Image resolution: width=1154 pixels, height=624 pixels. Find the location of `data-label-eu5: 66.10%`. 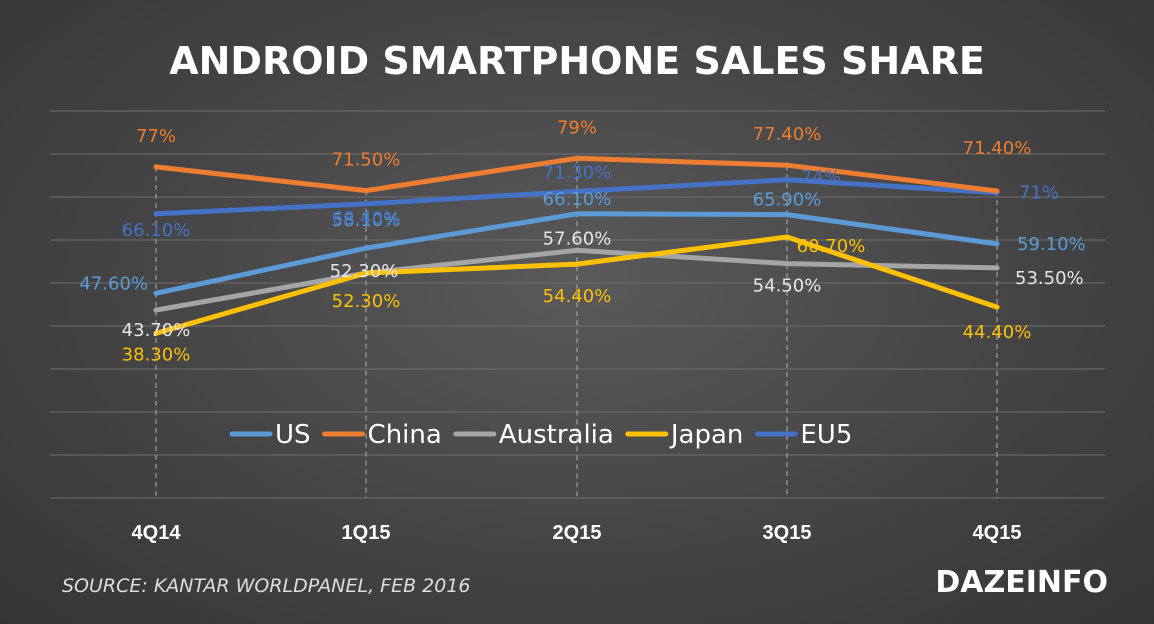

data-label-eu5: 66.10% is located at coordinates (156, 230).